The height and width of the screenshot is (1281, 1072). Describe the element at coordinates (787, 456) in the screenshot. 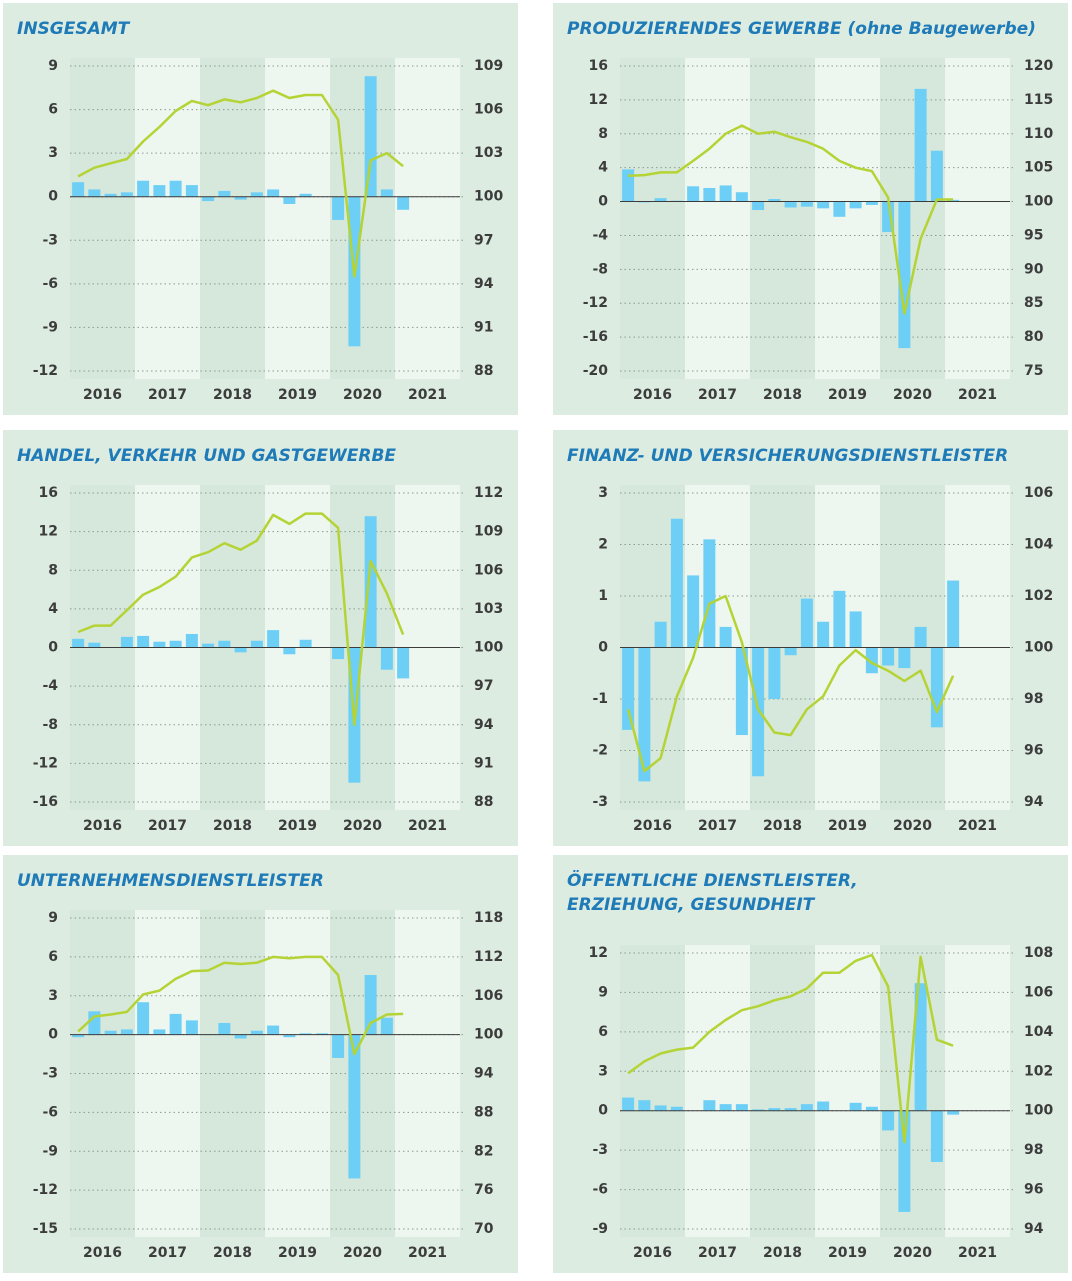

I see `chart-title: FINANZ- UND VERSICHERUNGSDIENSTLEISTER` at that location.